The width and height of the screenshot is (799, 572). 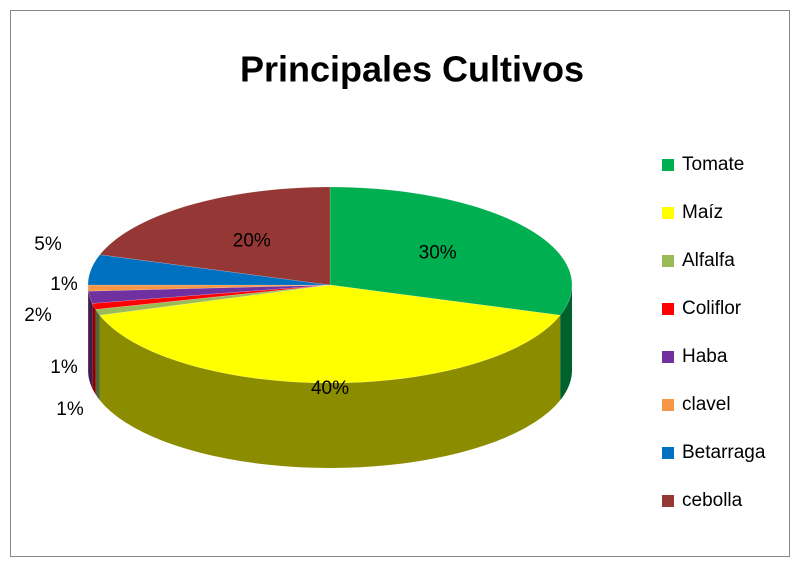 I want to click on data-label: 30%, so click(x=438, y=252).